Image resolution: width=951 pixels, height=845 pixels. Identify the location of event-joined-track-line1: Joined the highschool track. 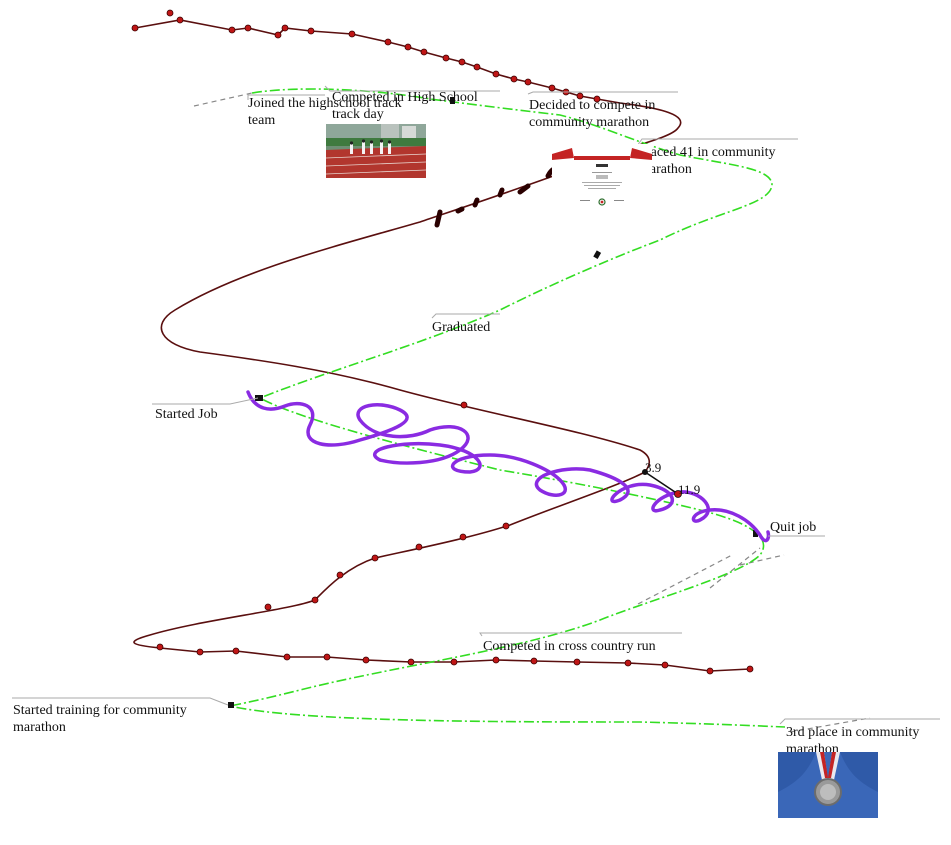
(325, 103).